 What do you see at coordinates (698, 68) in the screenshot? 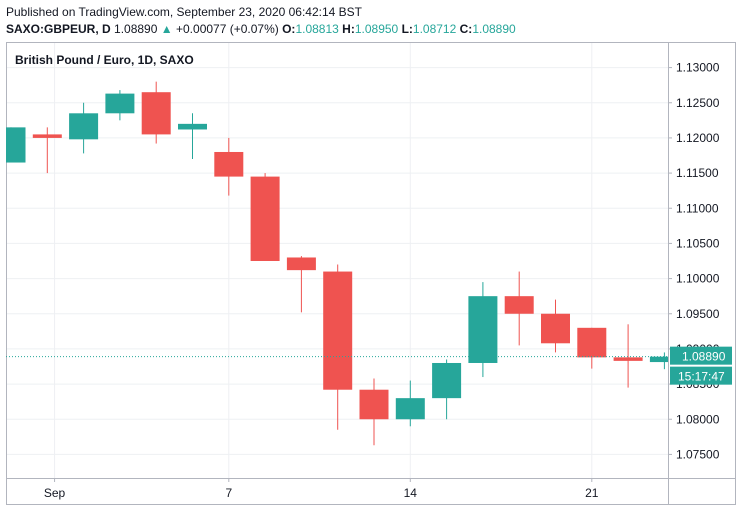
I see `price-tick-label: 1.13000` at bounding box center [698, 68].